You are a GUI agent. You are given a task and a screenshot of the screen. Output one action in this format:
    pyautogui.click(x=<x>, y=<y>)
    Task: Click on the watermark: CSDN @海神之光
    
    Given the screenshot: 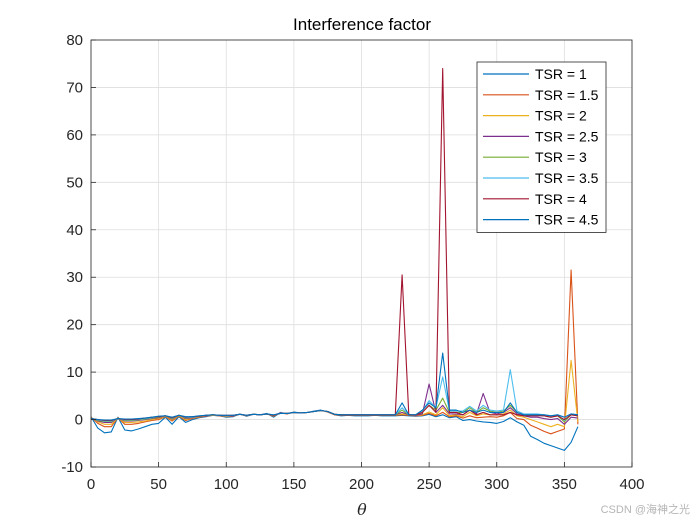 What is the action you would take?
    pyautogui.click(x=645, y=510)
    